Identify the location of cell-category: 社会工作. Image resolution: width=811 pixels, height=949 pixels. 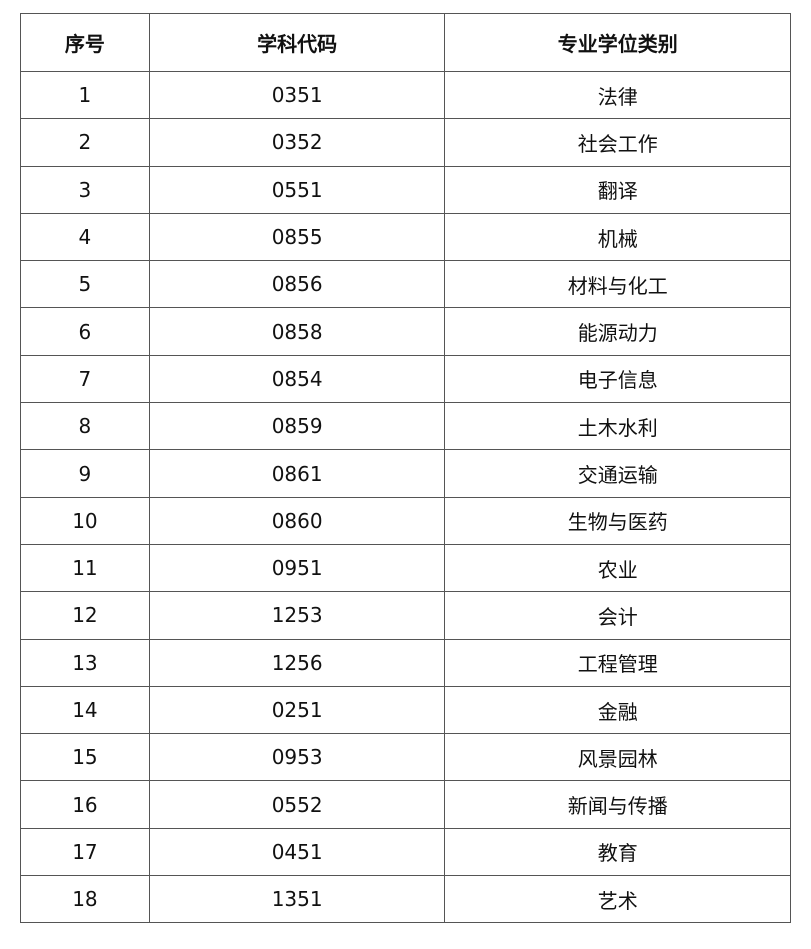
(617, 142).